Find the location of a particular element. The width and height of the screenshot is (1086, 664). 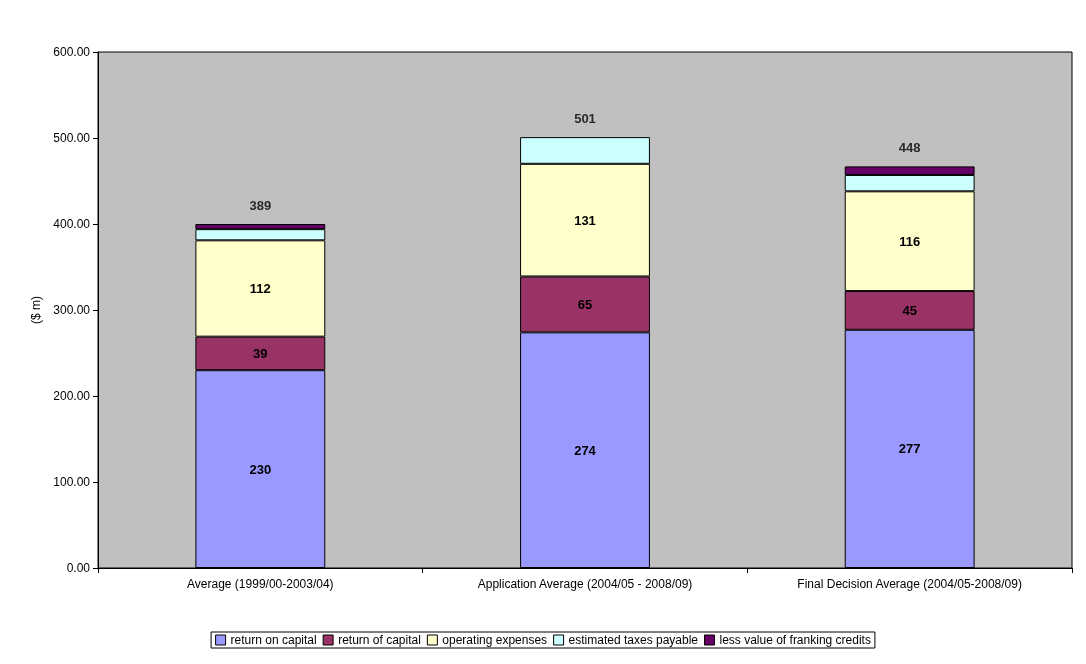

y-axis-title: ($ m) is located at coordinates (36, 310).